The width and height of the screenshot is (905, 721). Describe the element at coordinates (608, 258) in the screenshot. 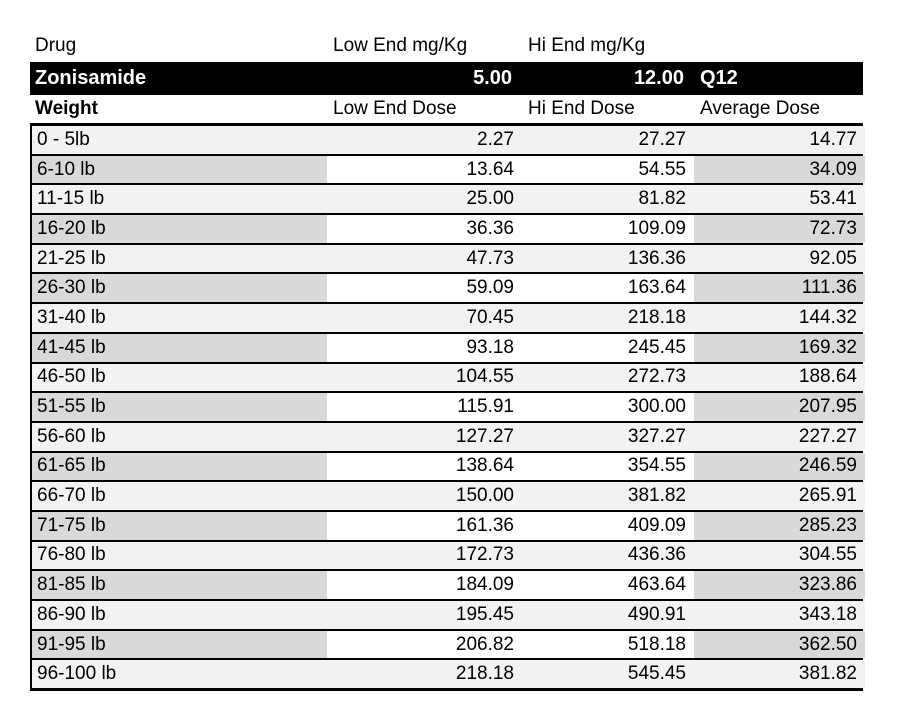

I see `hi-end-dose-cell: 136.36` at that location.